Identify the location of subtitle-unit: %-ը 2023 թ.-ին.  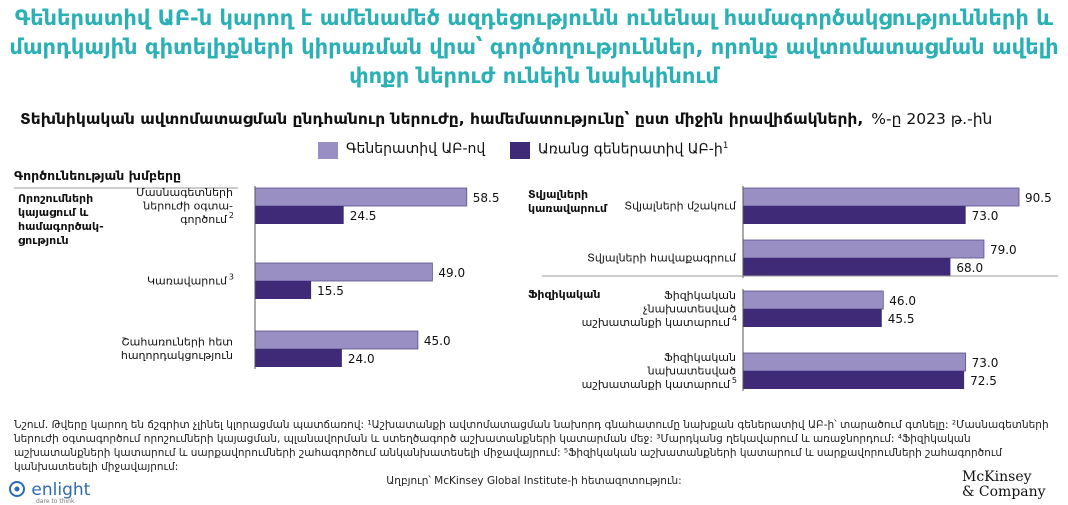
(932, 119).